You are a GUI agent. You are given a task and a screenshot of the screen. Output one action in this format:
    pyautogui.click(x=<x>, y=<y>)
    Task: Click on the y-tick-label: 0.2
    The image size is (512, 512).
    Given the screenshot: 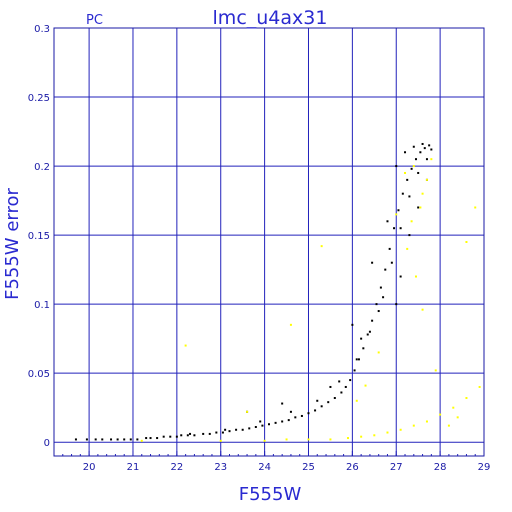 What is the action you would take?
    pyautogui.click(x=42, y=167)
    